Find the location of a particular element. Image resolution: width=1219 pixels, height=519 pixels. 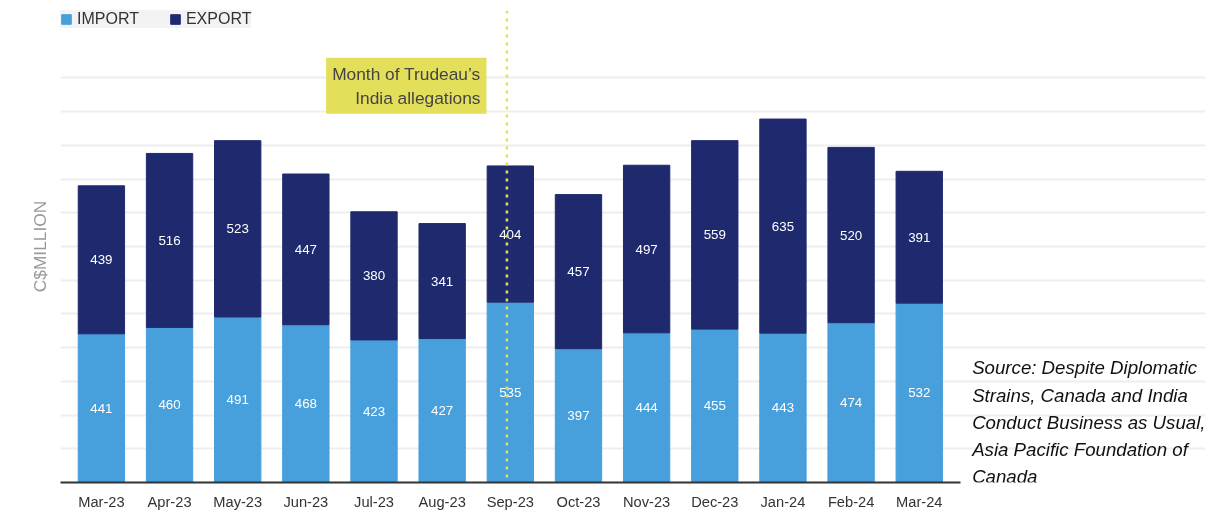

data-label: 391 is located at coordinates (919, 237).